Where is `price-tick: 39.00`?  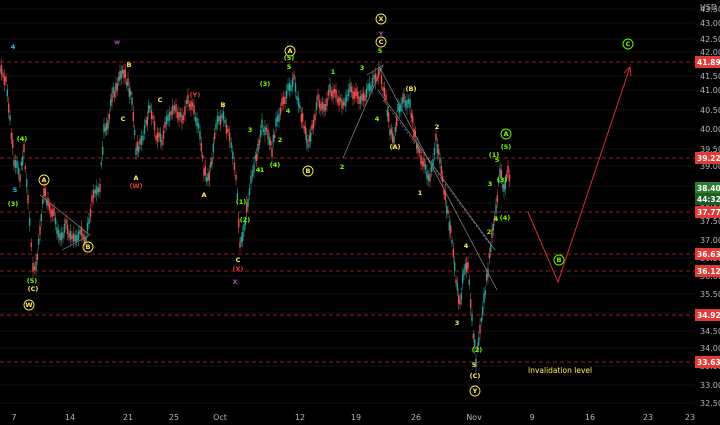 price-tick: 39.00 is located at coordinates (710, 166).